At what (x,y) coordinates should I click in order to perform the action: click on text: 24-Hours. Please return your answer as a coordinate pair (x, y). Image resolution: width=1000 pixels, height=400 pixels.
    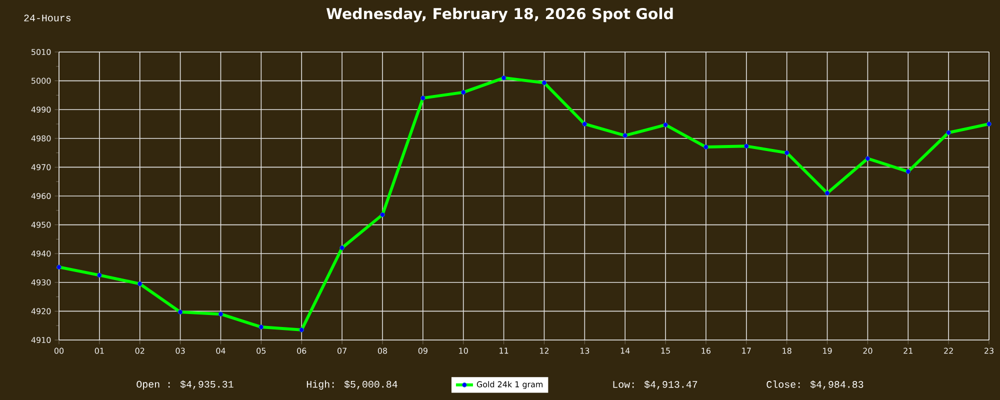
    Looking at the image, I should click on (47, 18).